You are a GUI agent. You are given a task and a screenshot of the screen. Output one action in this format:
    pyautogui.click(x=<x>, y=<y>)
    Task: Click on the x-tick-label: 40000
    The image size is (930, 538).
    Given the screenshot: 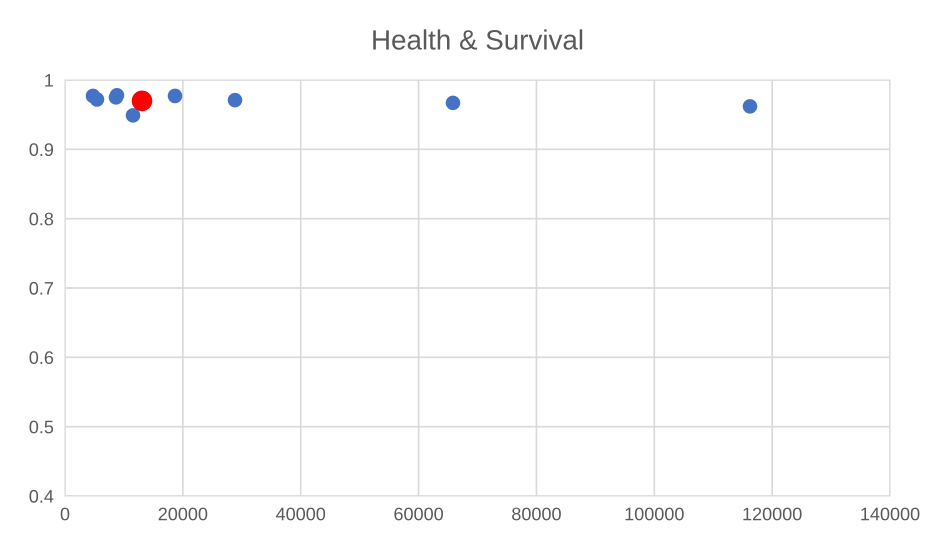 What is the action you would take?
    pyautogui.click(x=301, y=514)
    